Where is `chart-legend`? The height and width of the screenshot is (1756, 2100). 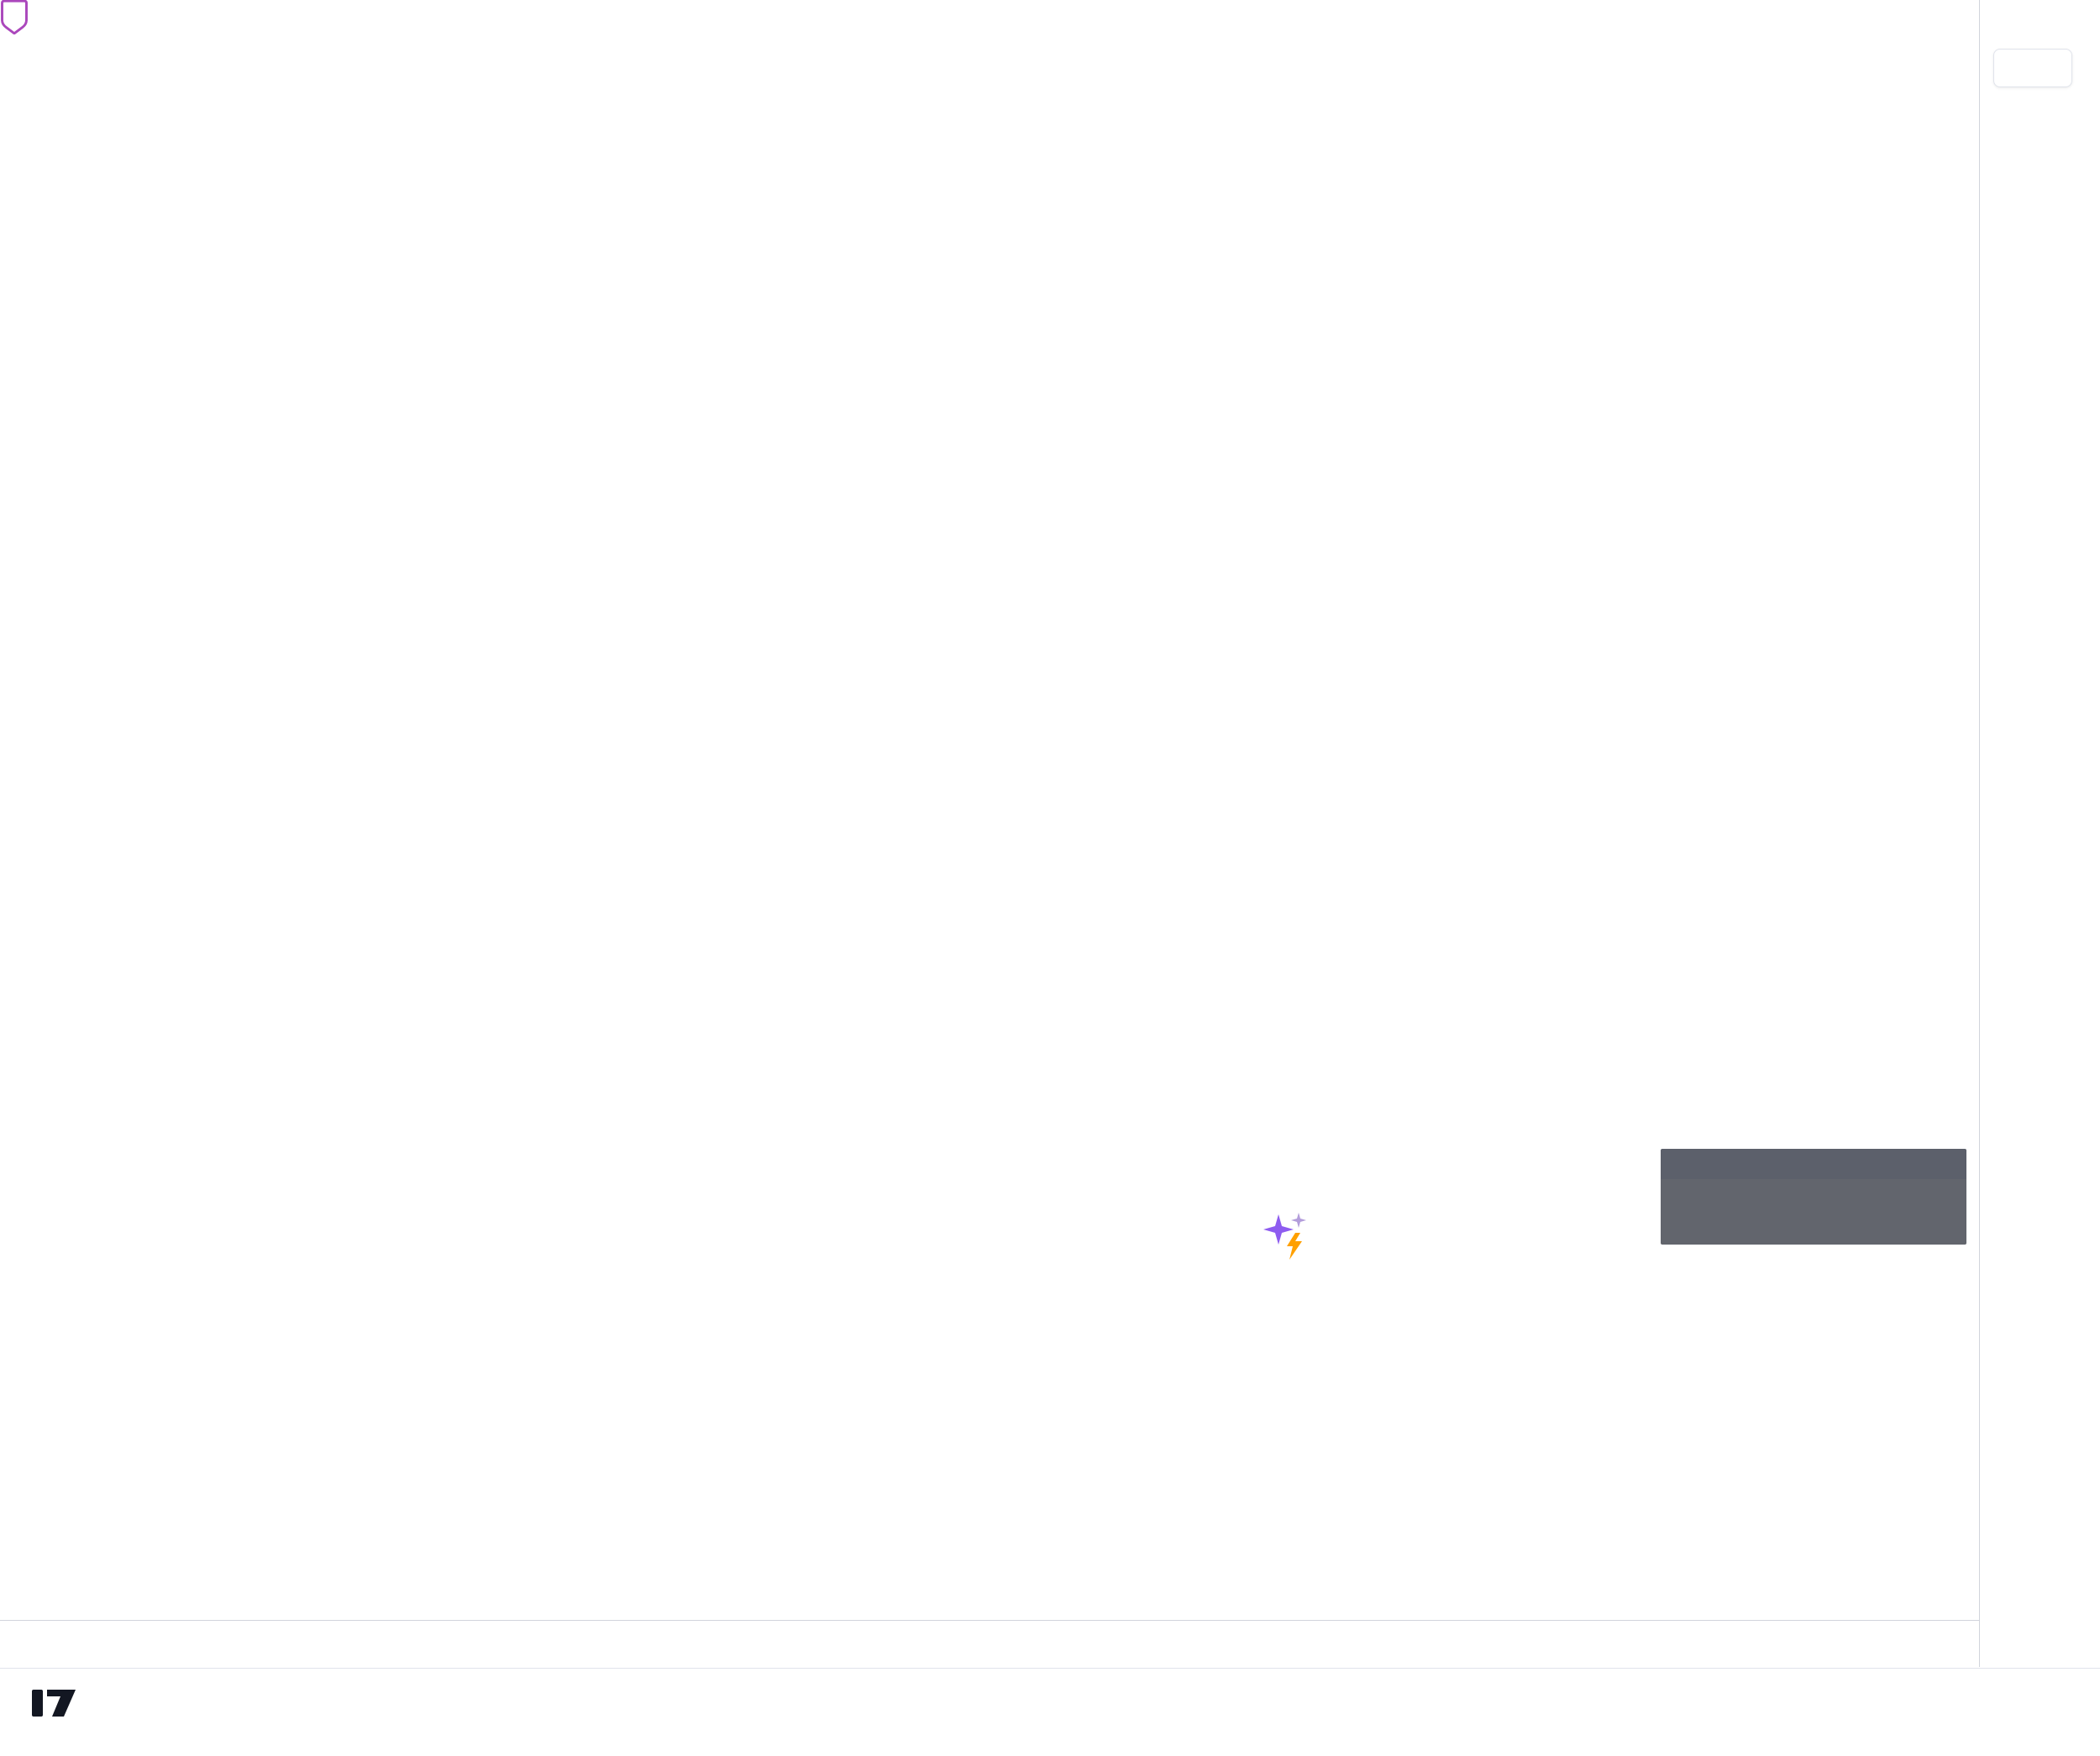 chart-legend is located at coordinates (71, 137).